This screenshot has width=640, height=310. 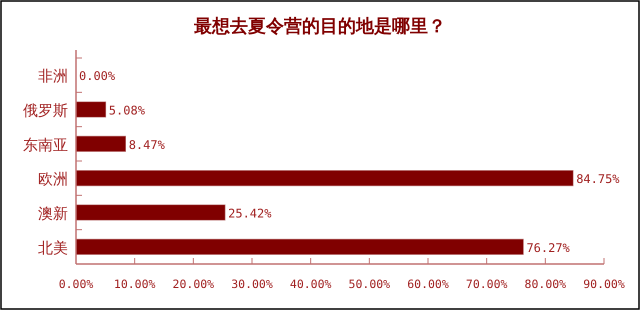 I want to click on y-tick-label: 东南亚, so click(x=45, y=145).